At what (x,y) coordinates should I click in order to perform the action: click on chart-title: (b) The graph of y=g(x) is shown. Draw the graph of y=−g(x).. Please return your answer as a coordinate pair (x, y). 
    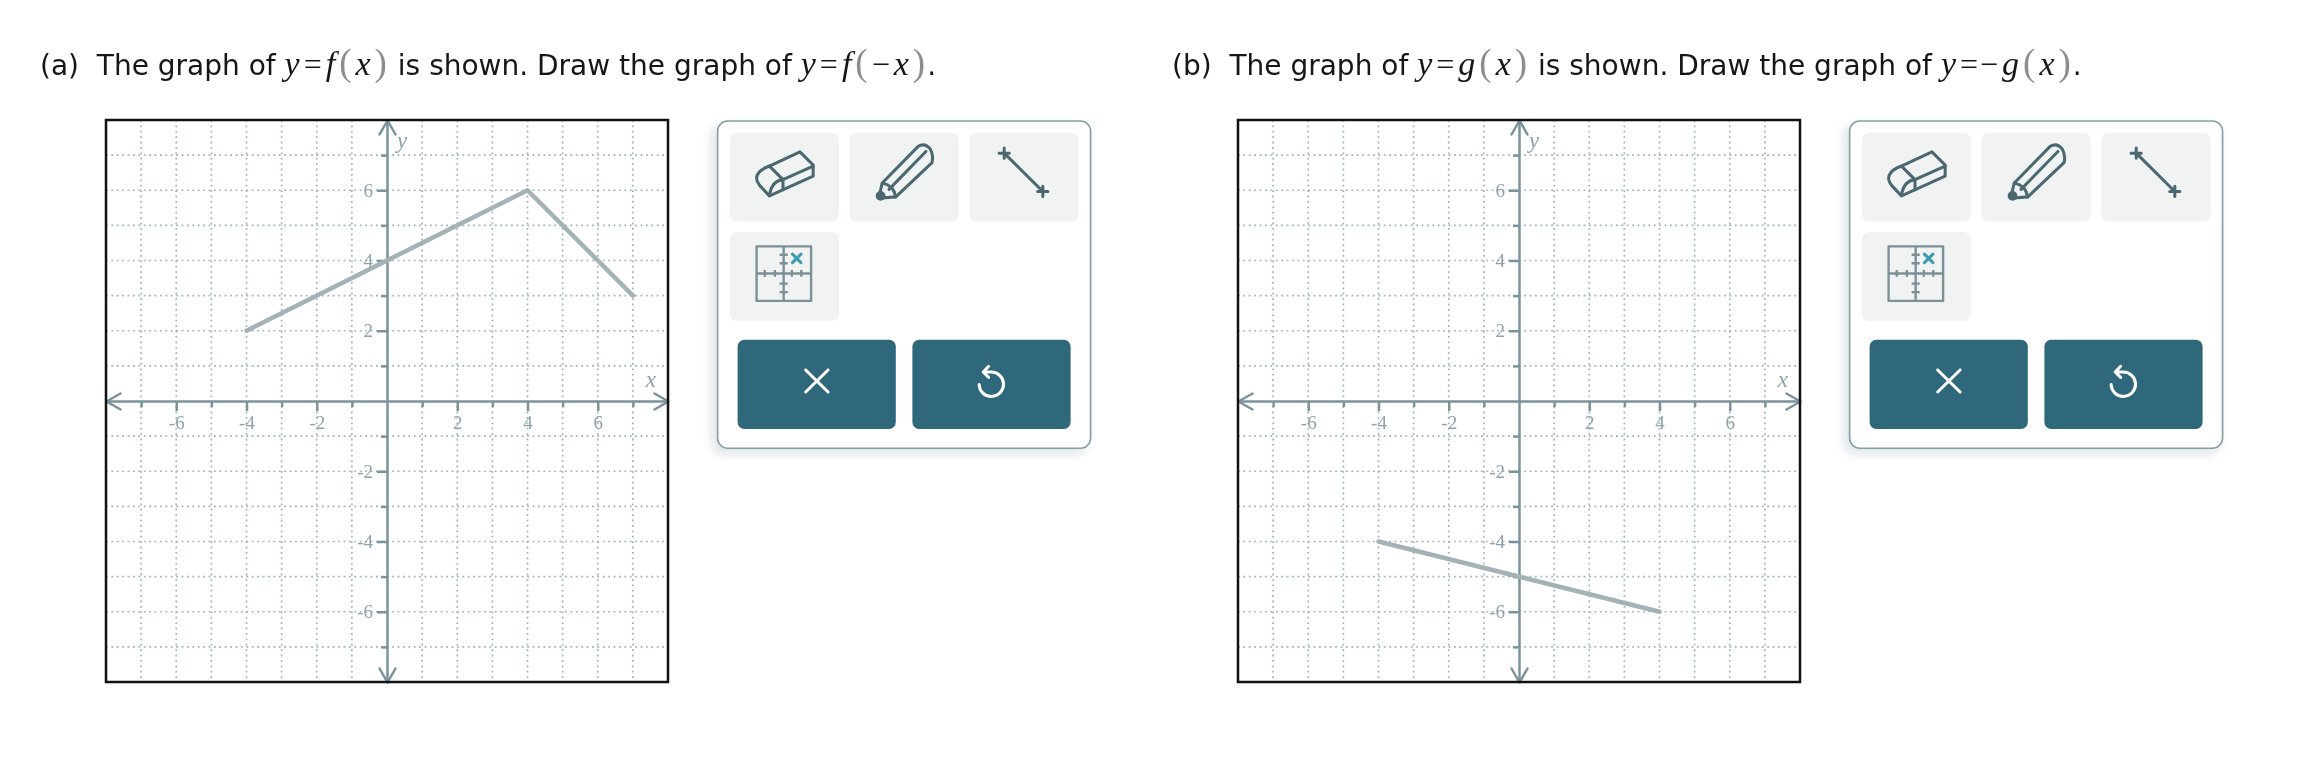
    Looking at the image, I should click on (1627, 62).